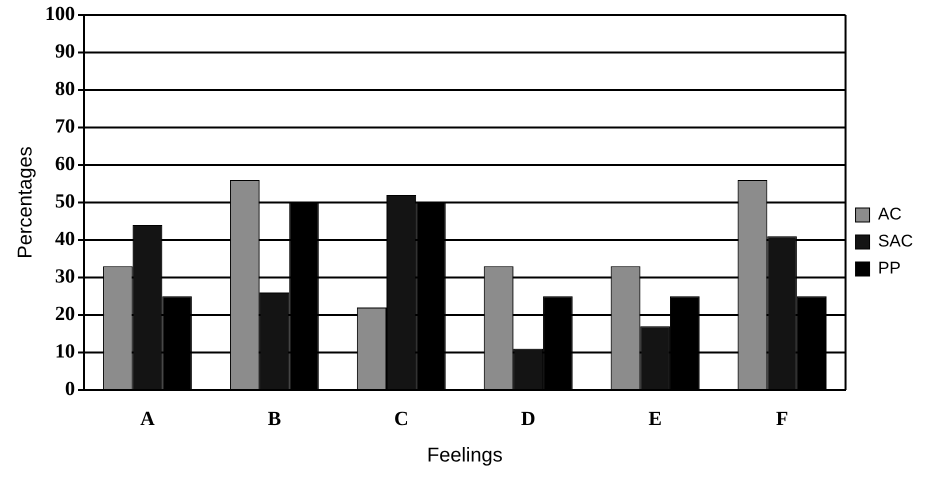  Describe the element at coordinates (65, 127) in the screenshot. I see `y-tick-label: 70` at that location.